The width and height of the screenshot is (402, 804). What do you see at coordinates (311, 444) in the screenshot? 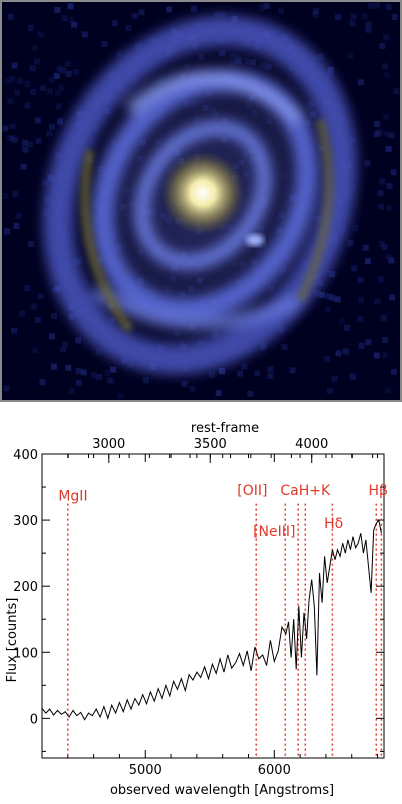
I see `top-tick-label: 4000` at bounding box center [311, 444].